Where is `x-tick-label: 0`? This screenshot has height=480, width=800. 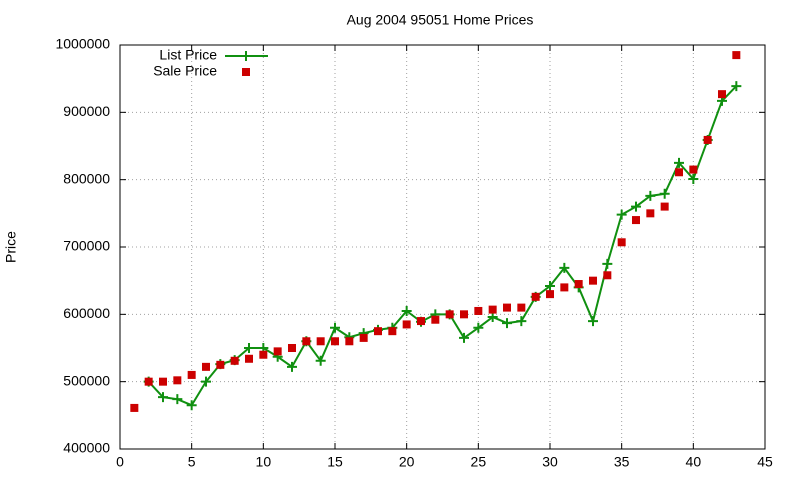 x-tick-label: 0 is located at coordinates (120, 462).